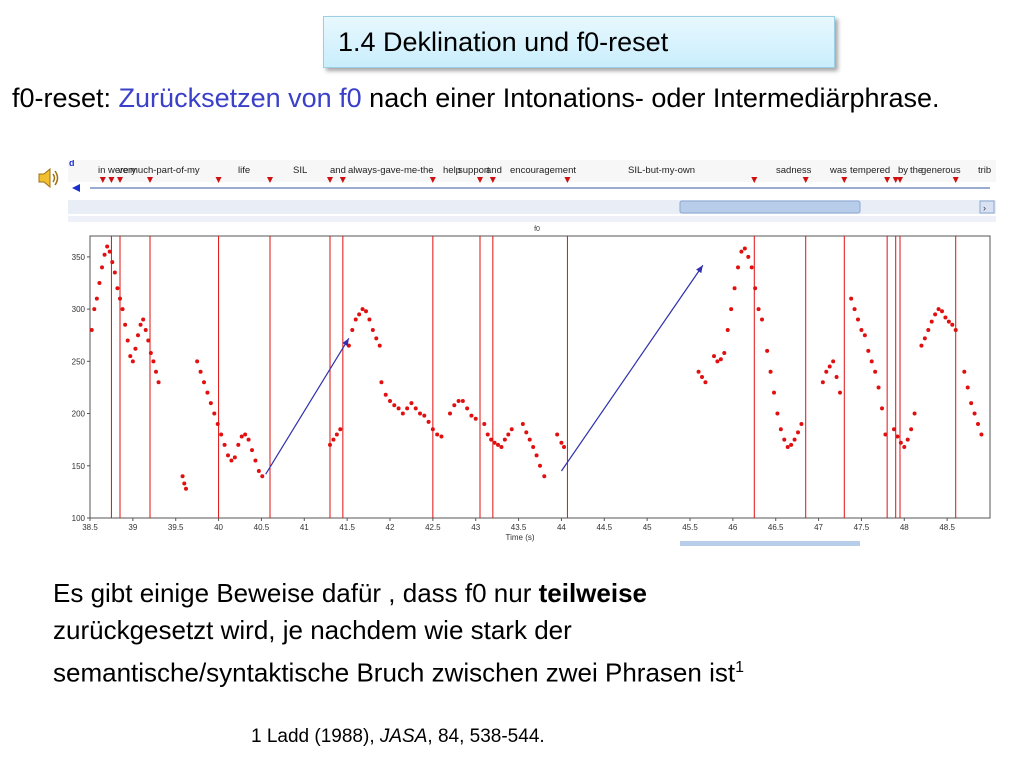 The height and width of the screenshot is (768, 1024). I want to click on x-tick-label: 39.5, so click(176, 527).